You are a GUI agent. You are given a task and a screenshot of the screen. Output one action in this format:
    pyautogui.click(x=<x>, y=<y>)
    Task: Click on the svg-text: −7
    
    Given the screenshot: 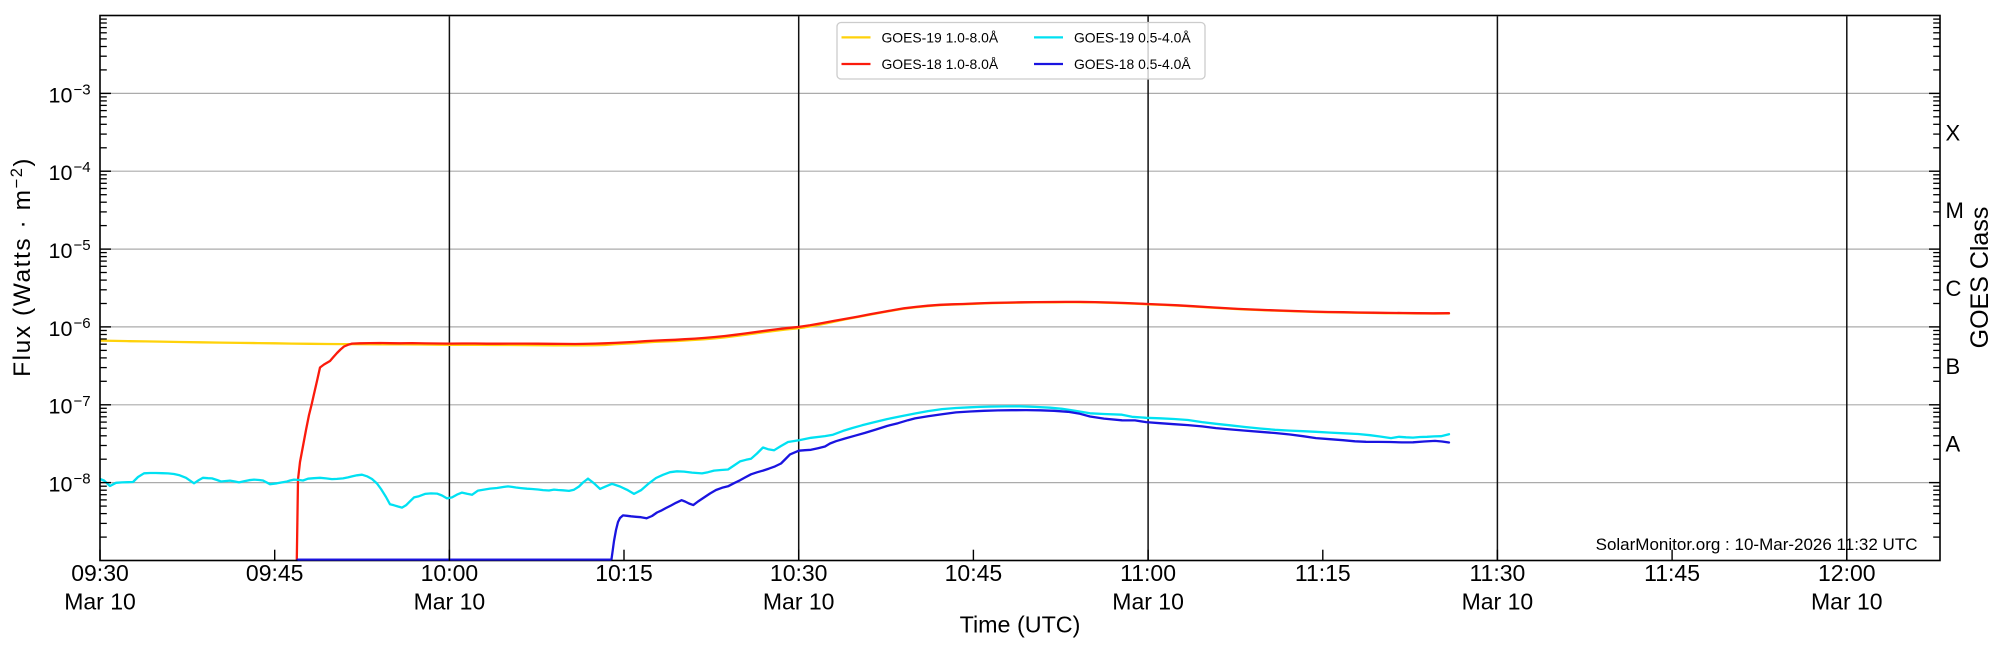 What is the action you would take?
    pyautogui.click(x=82, y=401)
    